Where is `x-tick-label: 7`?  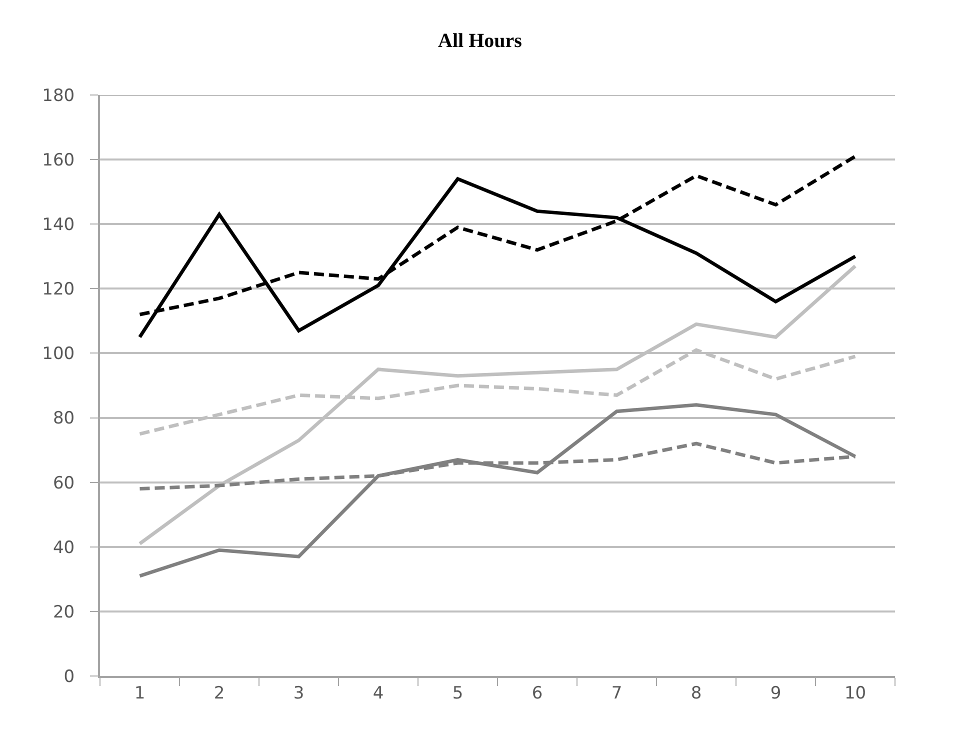
x-tick-label: 7 is located at coordinates (616, 693).